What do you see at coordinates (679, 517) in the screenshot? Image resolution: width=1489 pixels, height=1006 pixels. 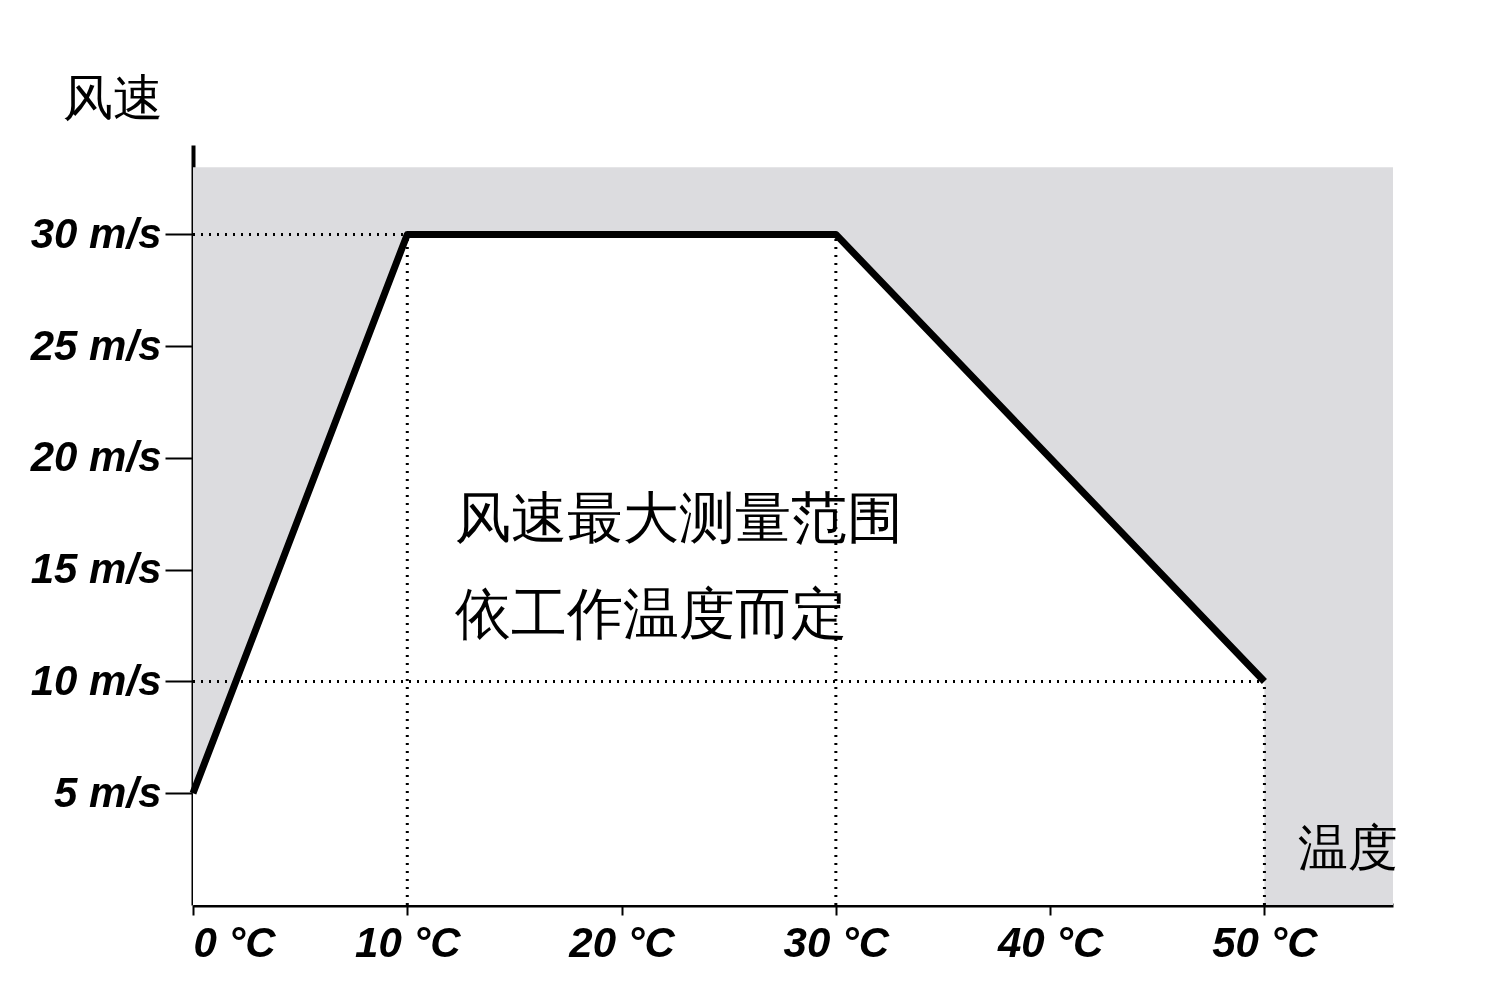 I see `annotation: 风速最大测量范围` at bounding box center [679, 517].